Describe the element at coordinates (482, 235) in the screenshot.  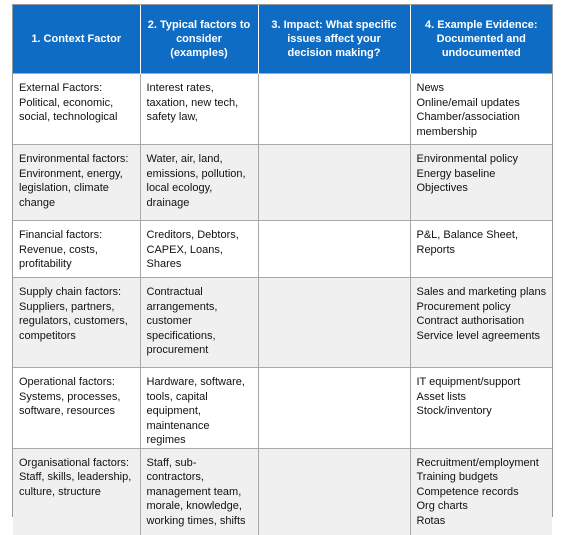
I see `cell-text-line: P&L, Balance Sheet,` at that location.